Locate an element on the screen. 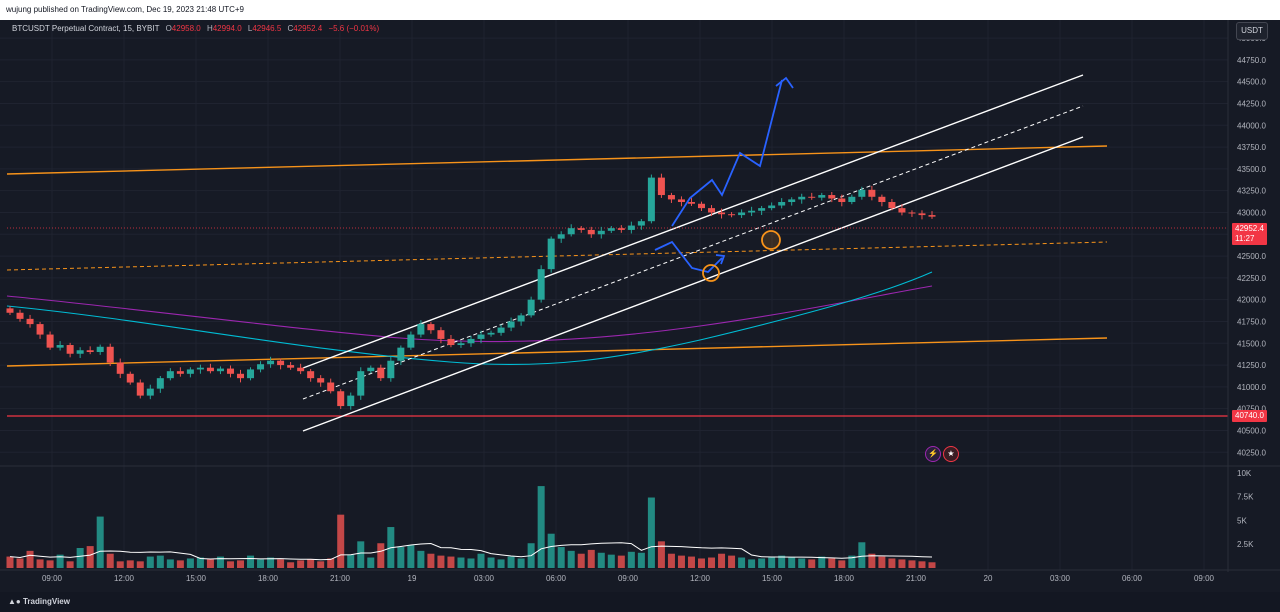 The height and width of the screenshot is (612, 1280). volume-tick-label: 5K is located at coordinates (1242, 520).